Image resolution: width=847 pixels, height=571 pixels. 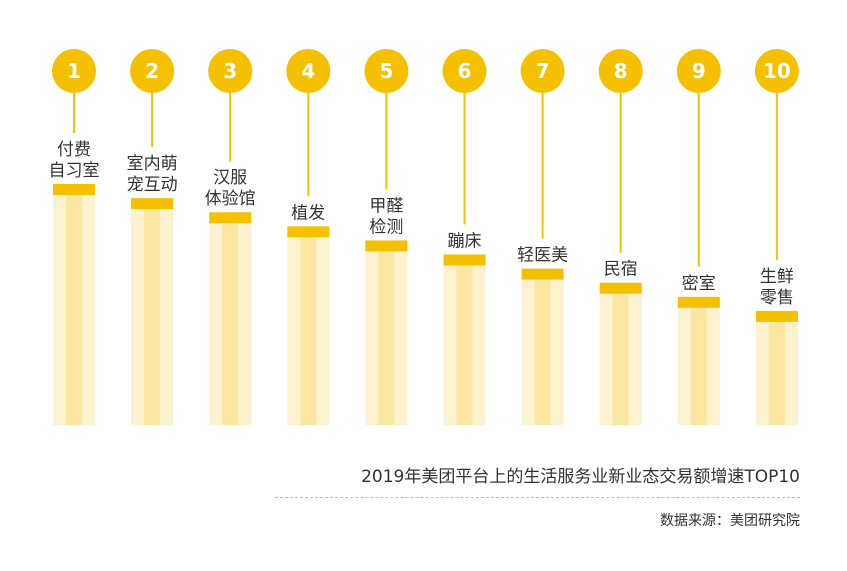 I want to click on chart-title: 2019年美团平台上的生活服务业新业态交易额增速TOP10, so click(x=580, y=477).